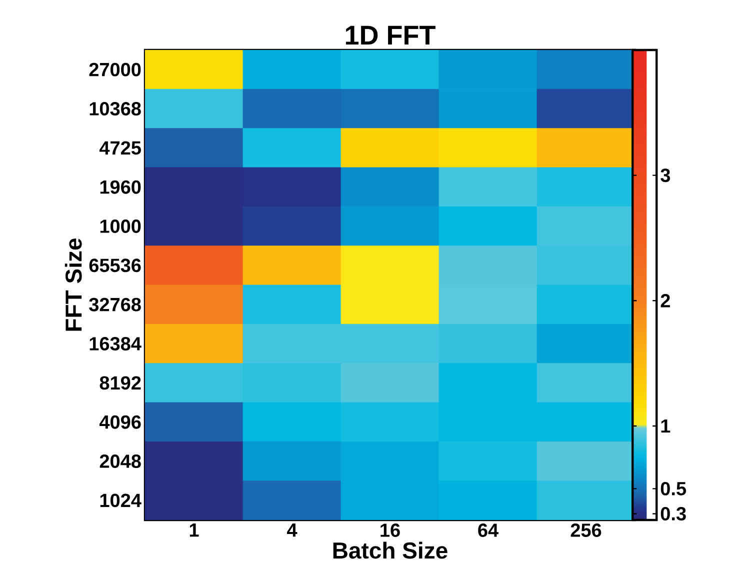  Describe the element at coordinates (665, 301) in the screenshot. I see `color-bar-label: 2` at that location.